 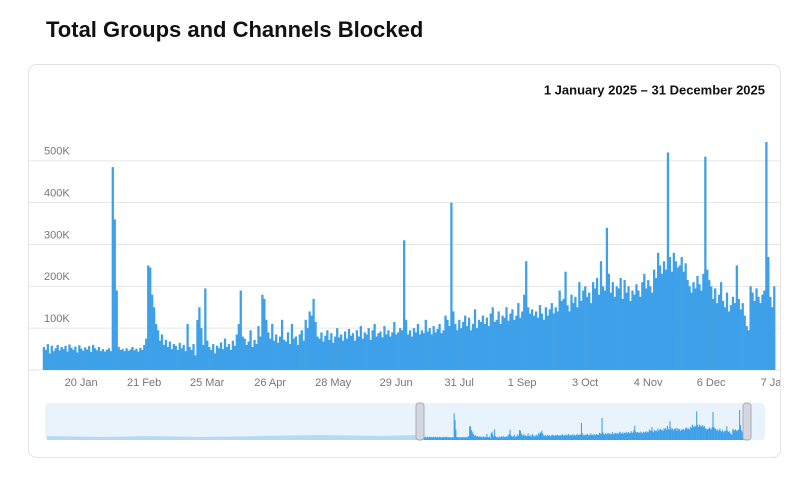 What do you see at coordinates (420, 421) in the screenshot?
I see `navigator-handle-left` at bounding box center [420, 421].